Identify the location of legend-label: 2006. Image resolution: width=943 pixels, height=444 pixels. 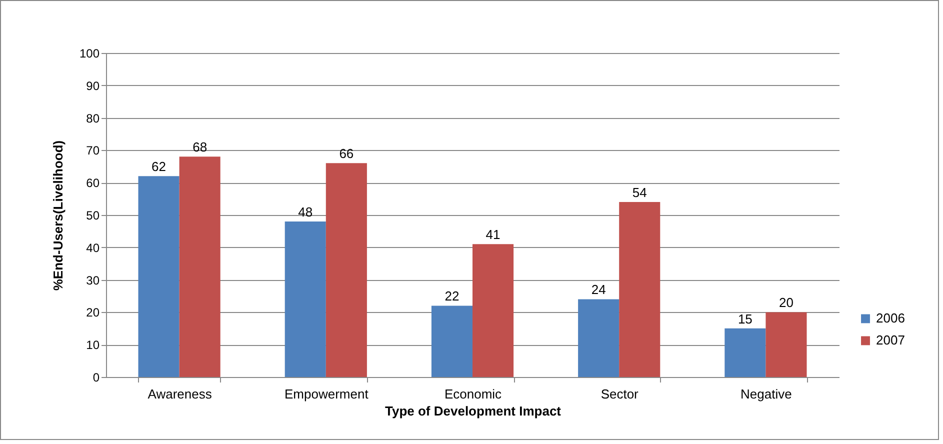
(890, 318).